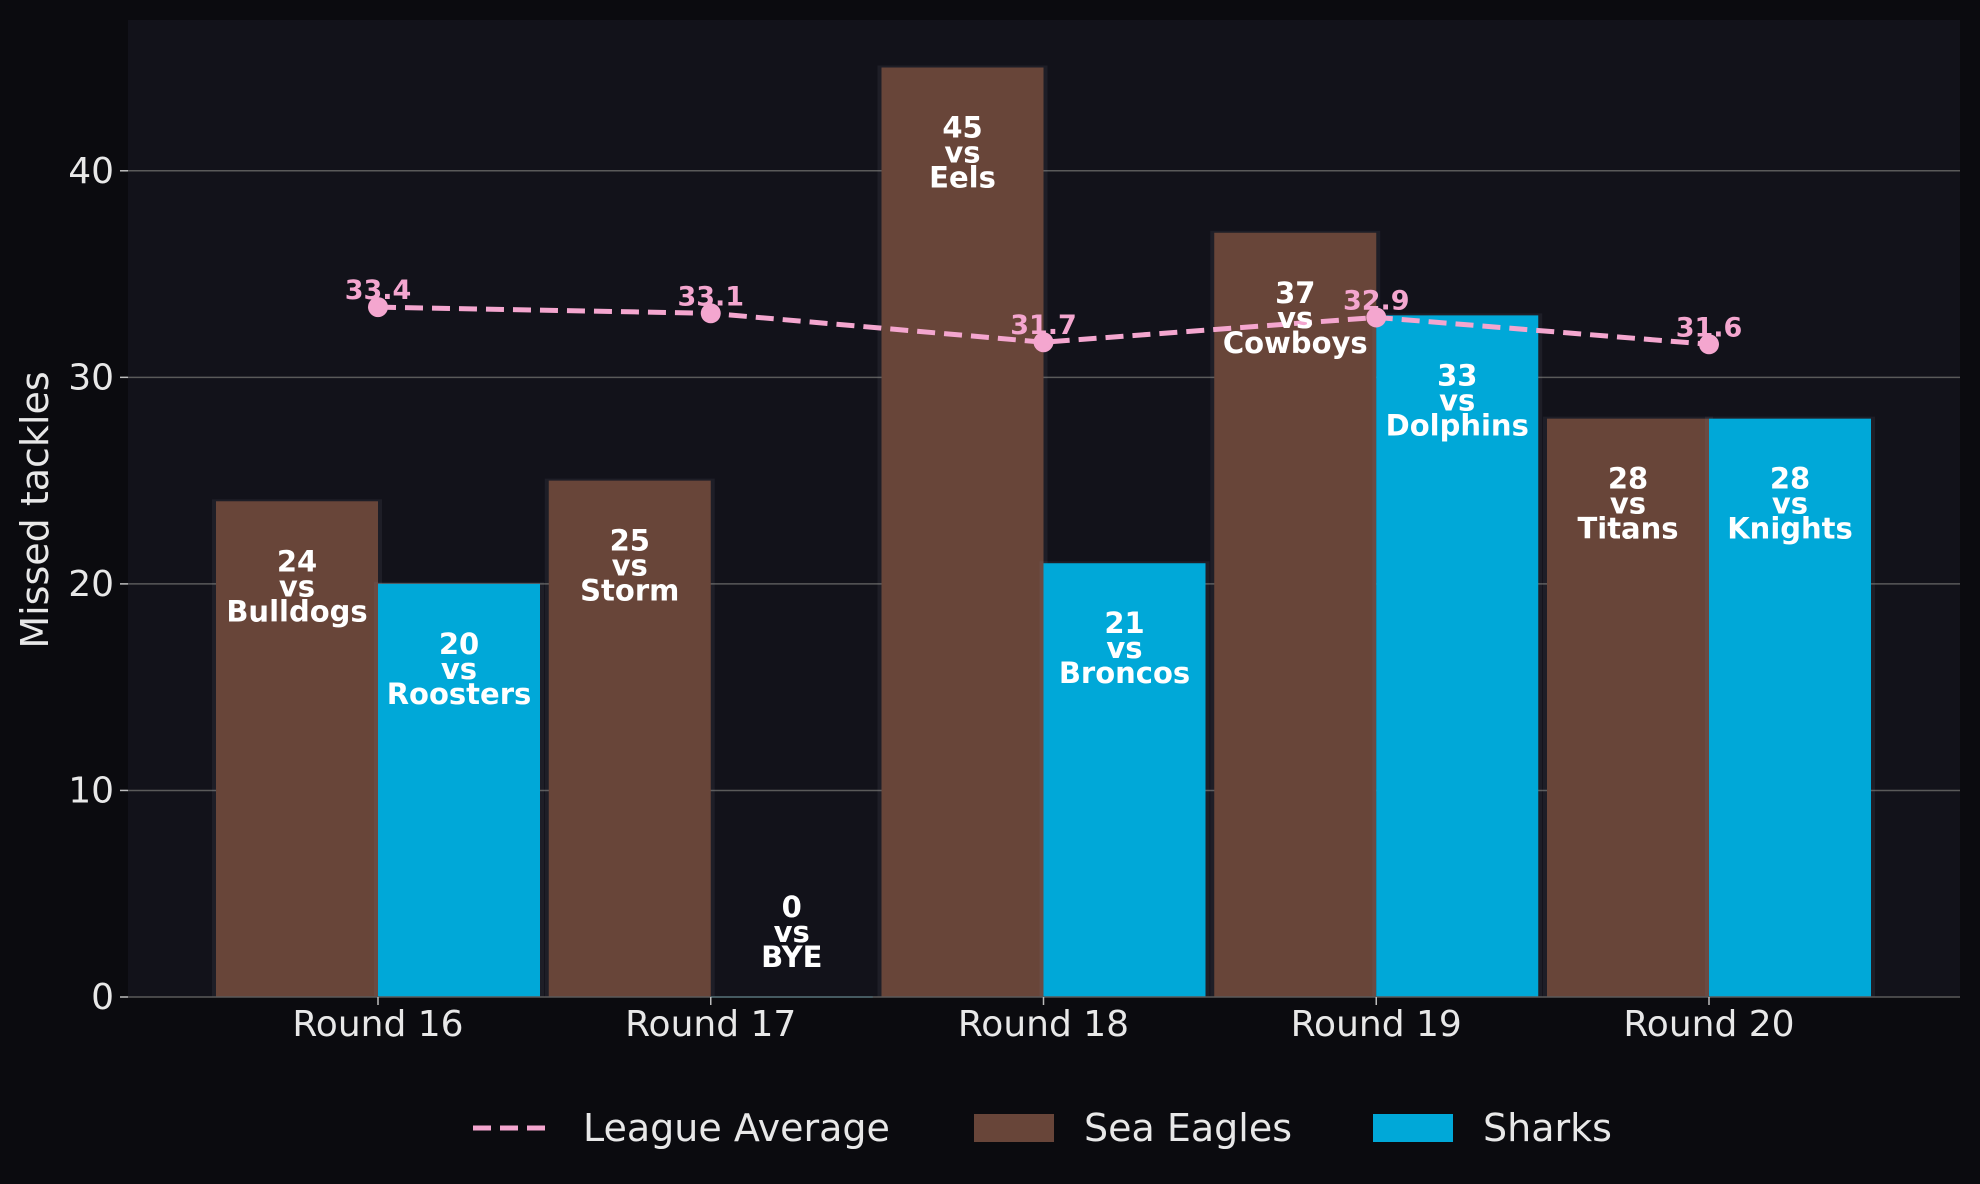 This screenshot has height=1184, width=1980. I want to click on bar-label-line: Cowboys, so click(1295, 343).